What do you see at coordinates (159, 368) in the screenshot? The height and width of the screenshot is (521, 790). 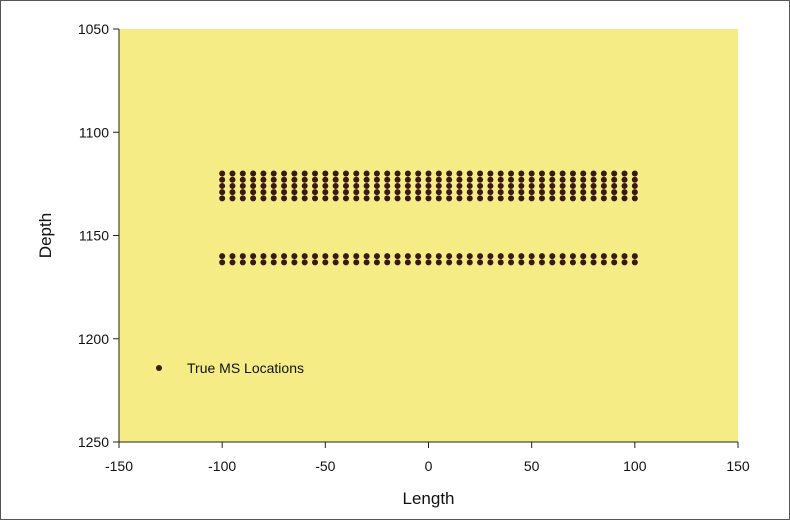 I see `legend-marker` at bounding box center [159, 368].